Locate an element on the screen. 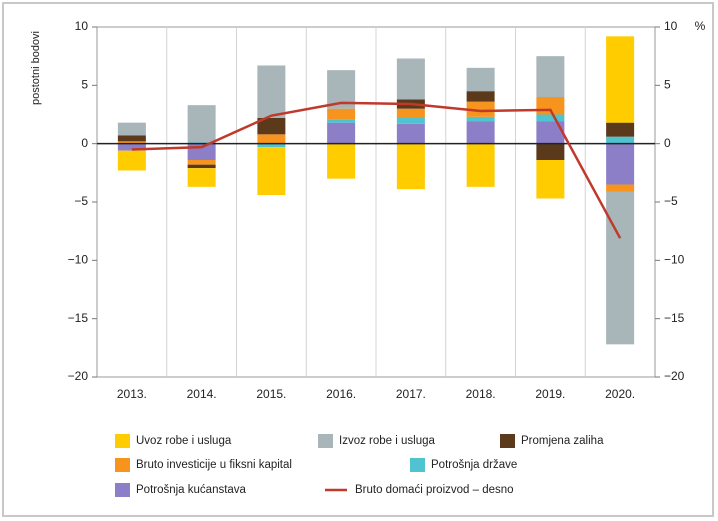 Image resolution: width=718 pixels, height=521 pixels. y-axis-label: postotni bodovi is located at coordinates (36, 68).